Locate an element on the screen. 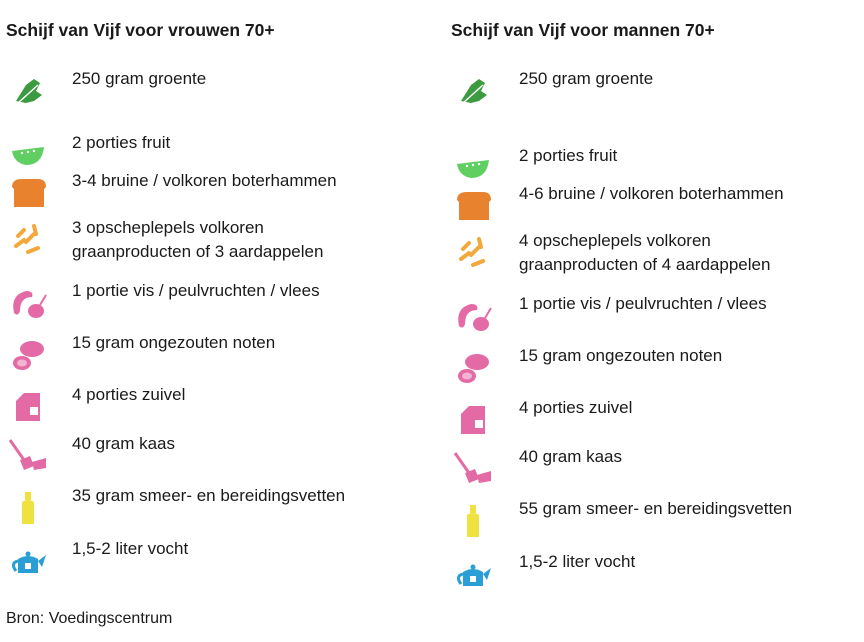  item-text: 4-6 bruine / volkoren boterhammen is located at coordinates (651, 193).